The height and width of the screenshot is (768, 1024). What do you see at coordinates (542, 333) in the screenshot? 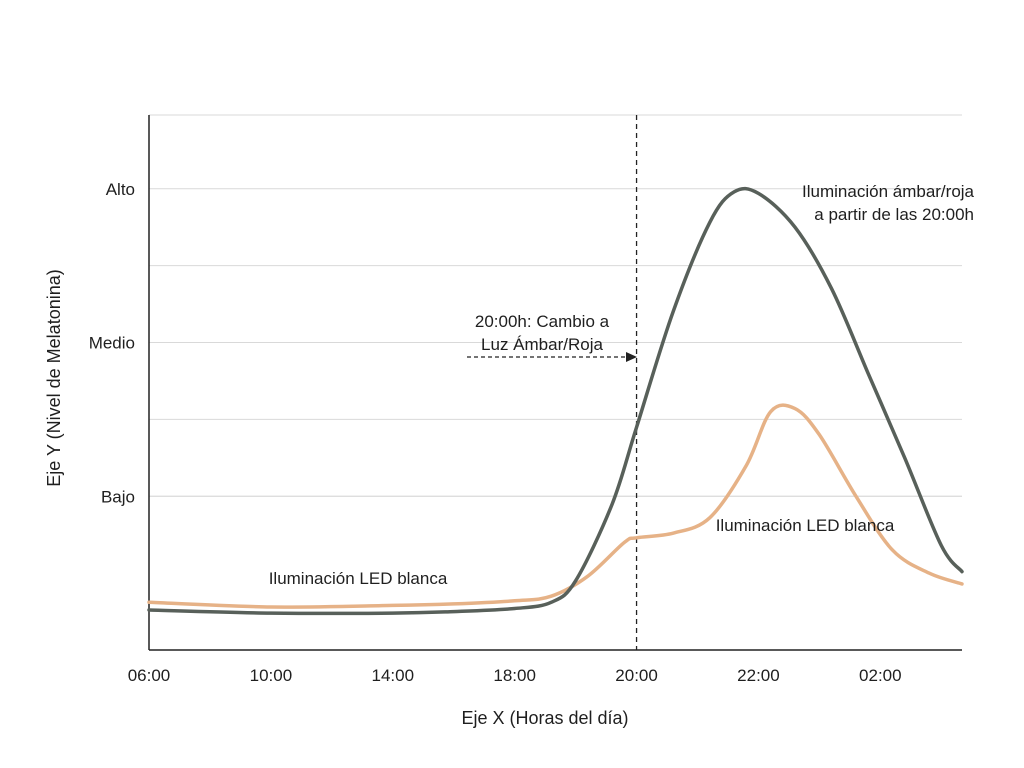
I see `marker-label: 20:00h: Cambio a Luz Ámbar/Roja` at bounding box center [542, 333].